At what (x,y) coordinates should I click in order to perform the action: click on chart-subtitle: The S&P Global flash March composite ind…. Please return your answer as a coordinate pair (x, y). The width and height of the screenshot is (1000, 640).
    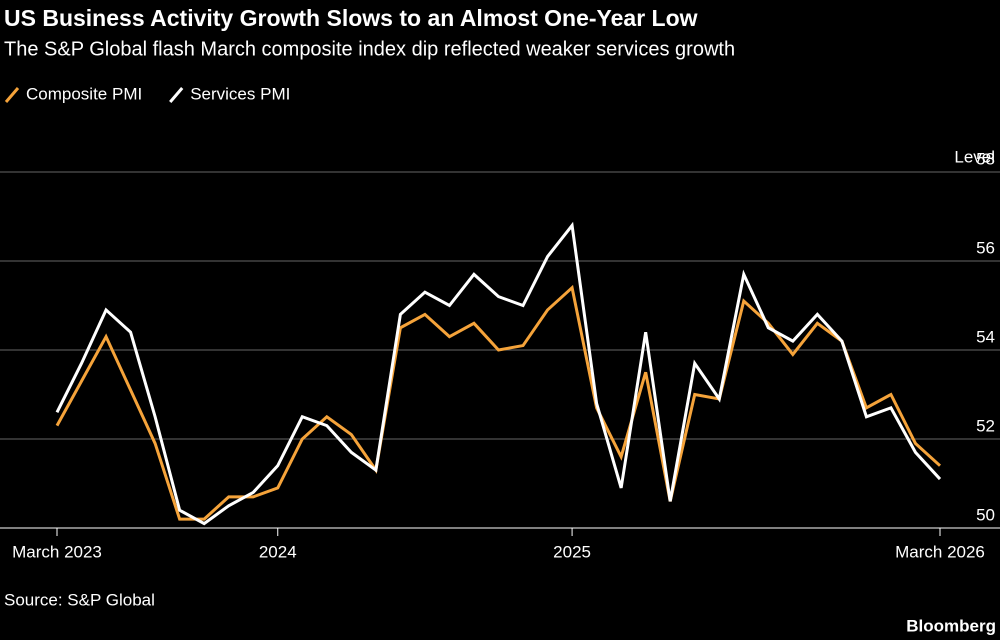
    Looking at the image, I should click on (369, 49).